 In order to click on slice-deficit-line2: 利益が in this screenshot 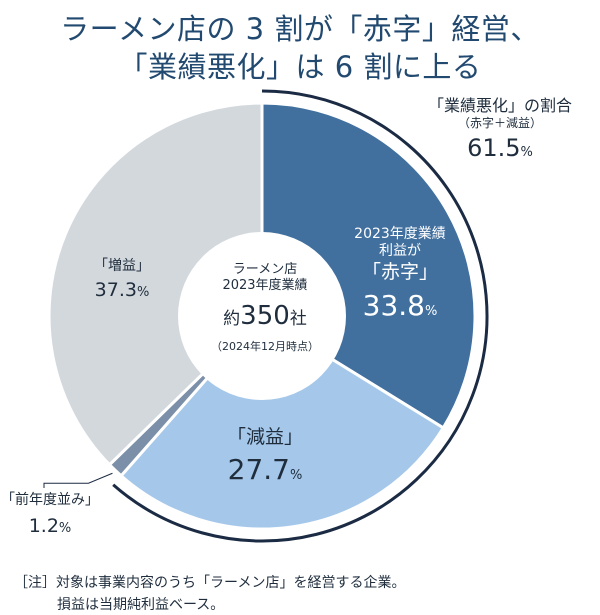, I will do `click(400, 250)`.